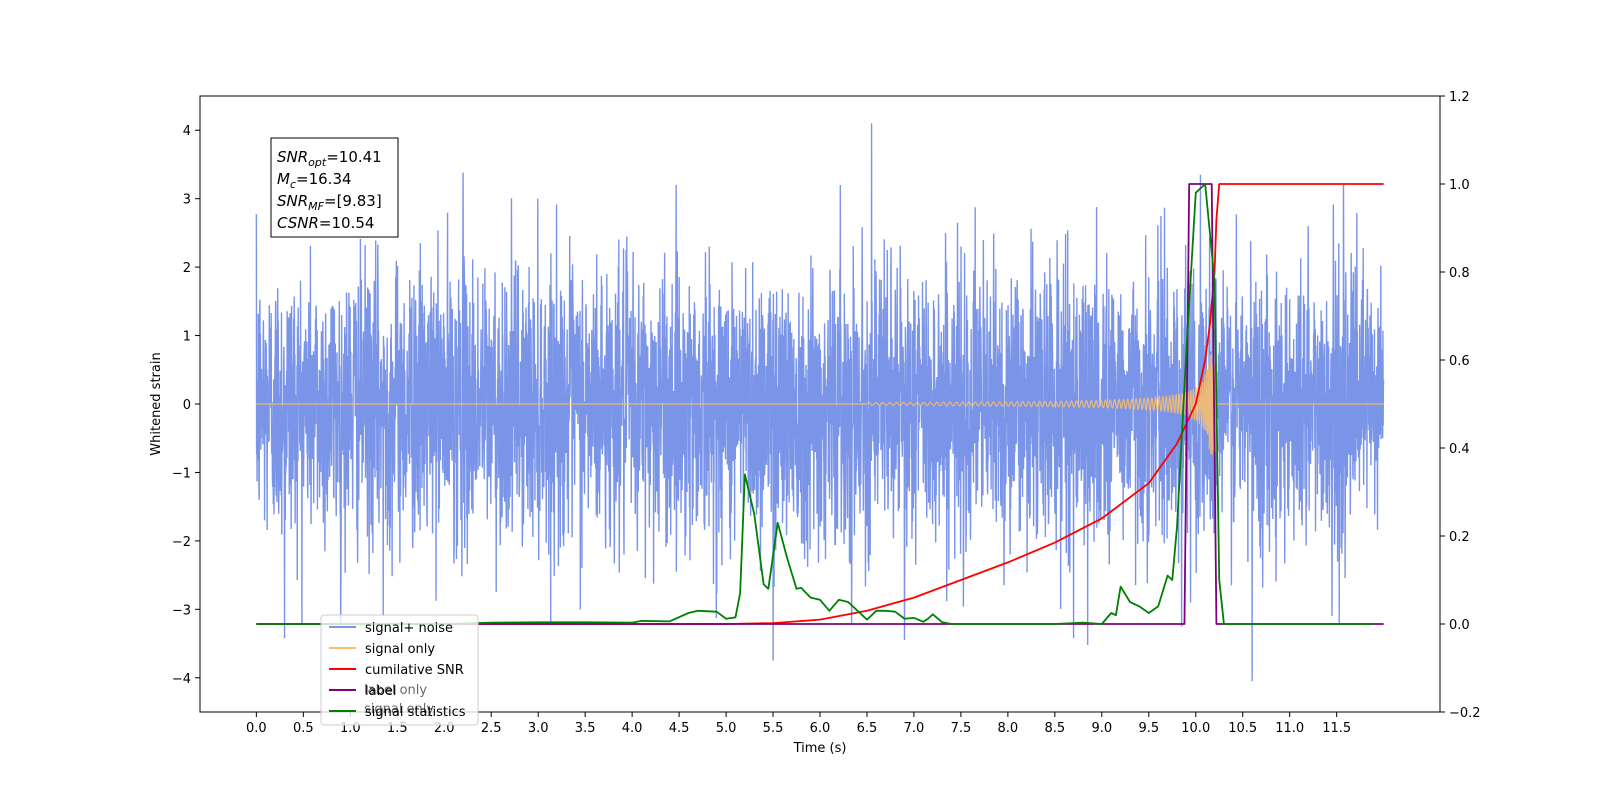  Describe the element at coordinates (1008, 728) in the screenshot. I see `x-tick-label: 8.0` at that location.